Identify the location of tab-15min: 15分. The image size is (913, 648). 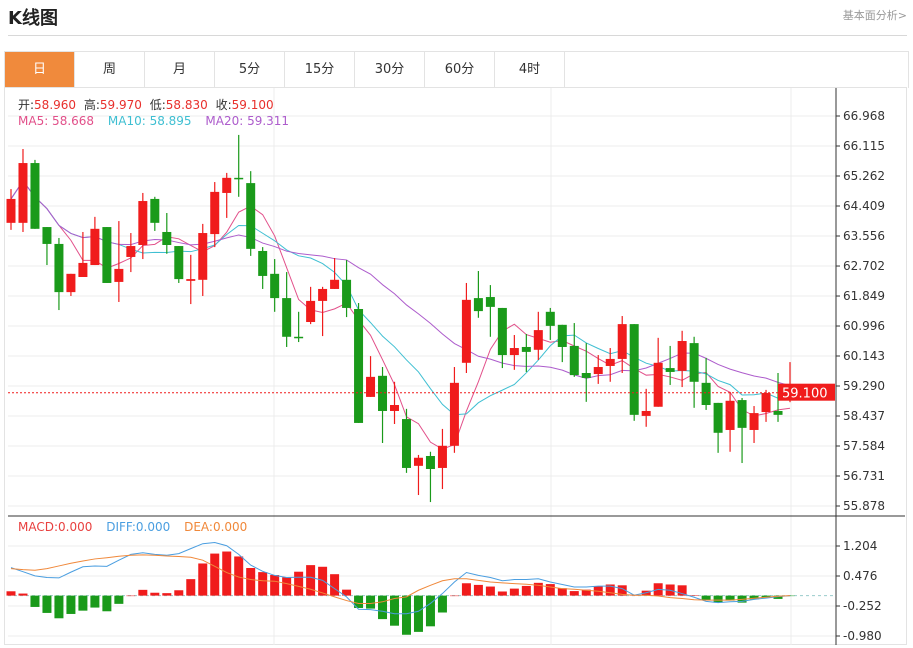
(320, 70).